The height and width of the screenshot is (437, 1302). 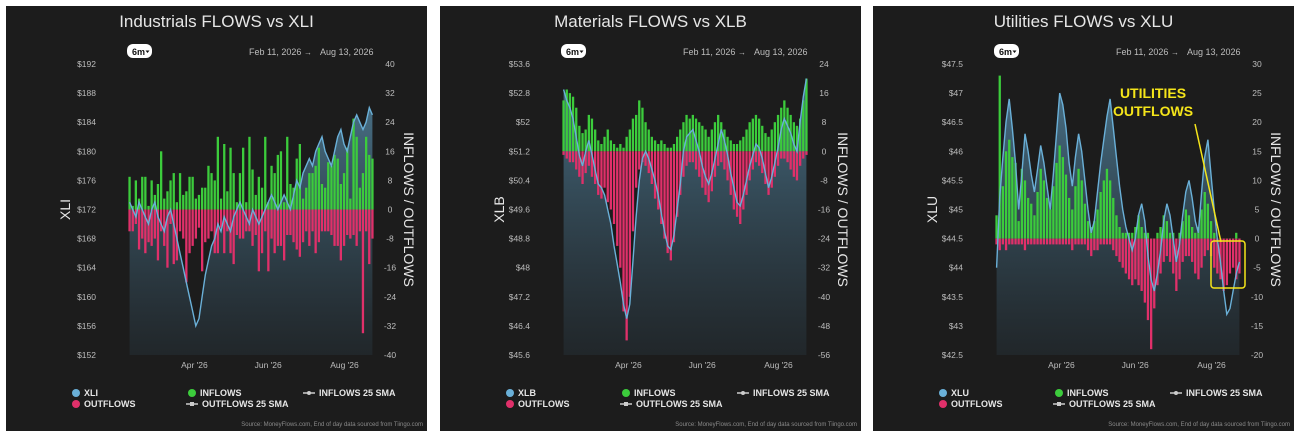 What do you see at coordinates (91, 393) in the screenshot?
I see `legend-price-label: XLI` at bounding box center [91, 393].